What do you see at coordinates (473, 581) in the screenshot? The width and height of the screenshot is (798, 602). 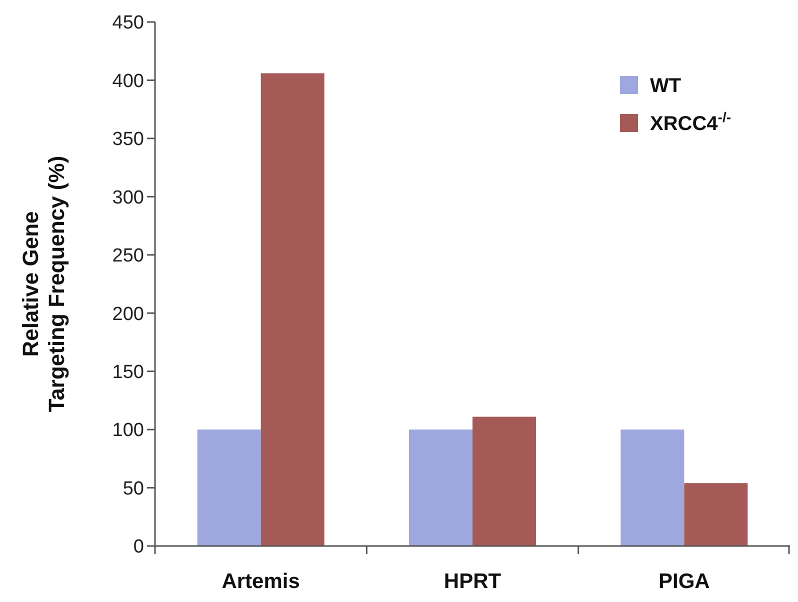 I see `x-tick-label: HPRT` at bounding box center [473, 581].